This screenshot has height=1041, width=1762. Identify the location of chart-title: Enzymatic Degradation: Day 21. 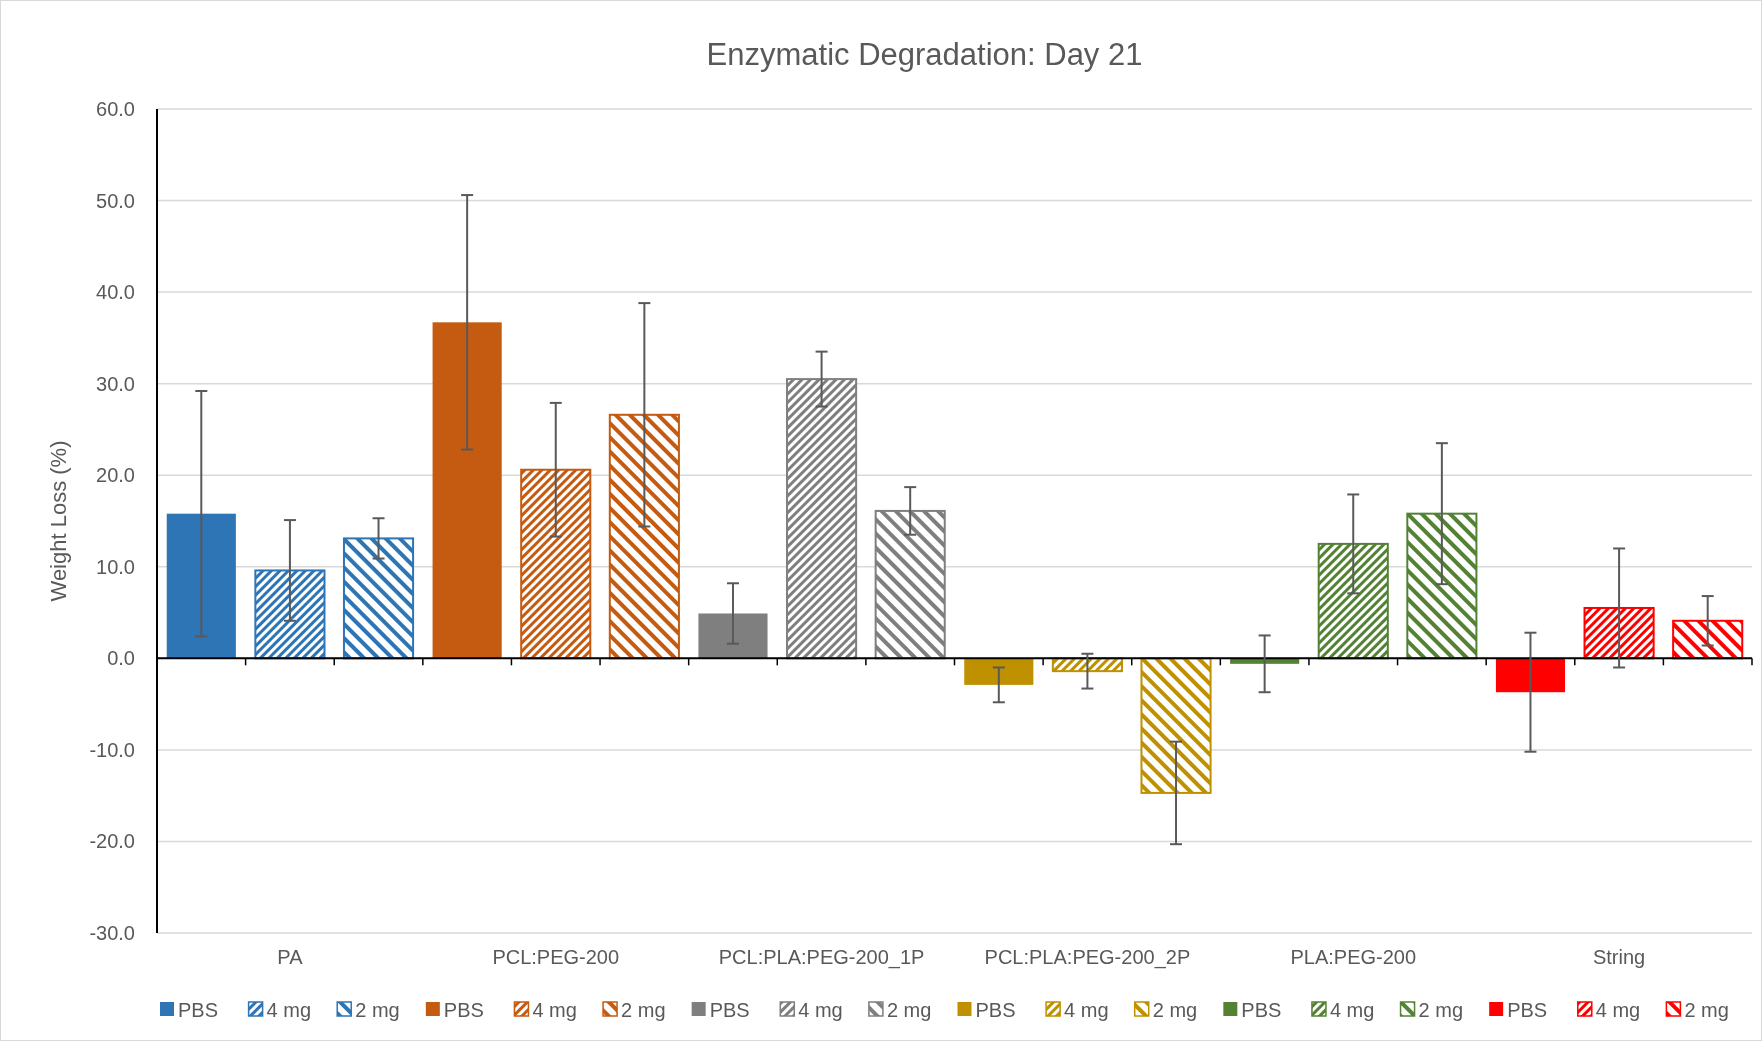
(924, 54).